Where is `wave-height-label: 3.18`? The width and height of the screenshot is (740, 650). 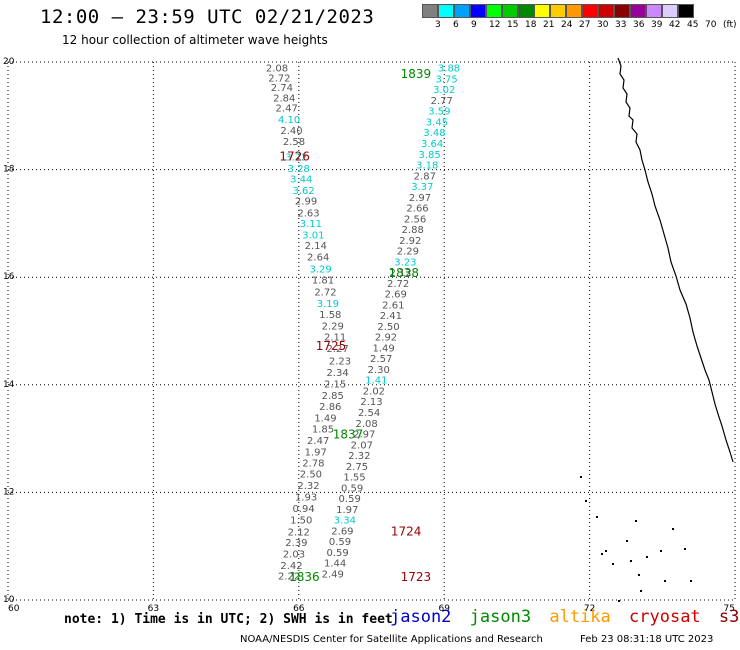
wave-height-label: 3.18 is located at coordinates (427, 166).